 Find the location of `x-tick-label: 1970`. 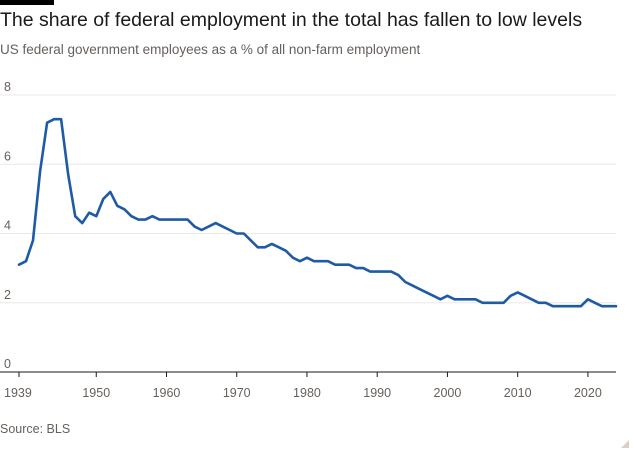

x-tick-label: 1970 is located at coordinates (237, 393).